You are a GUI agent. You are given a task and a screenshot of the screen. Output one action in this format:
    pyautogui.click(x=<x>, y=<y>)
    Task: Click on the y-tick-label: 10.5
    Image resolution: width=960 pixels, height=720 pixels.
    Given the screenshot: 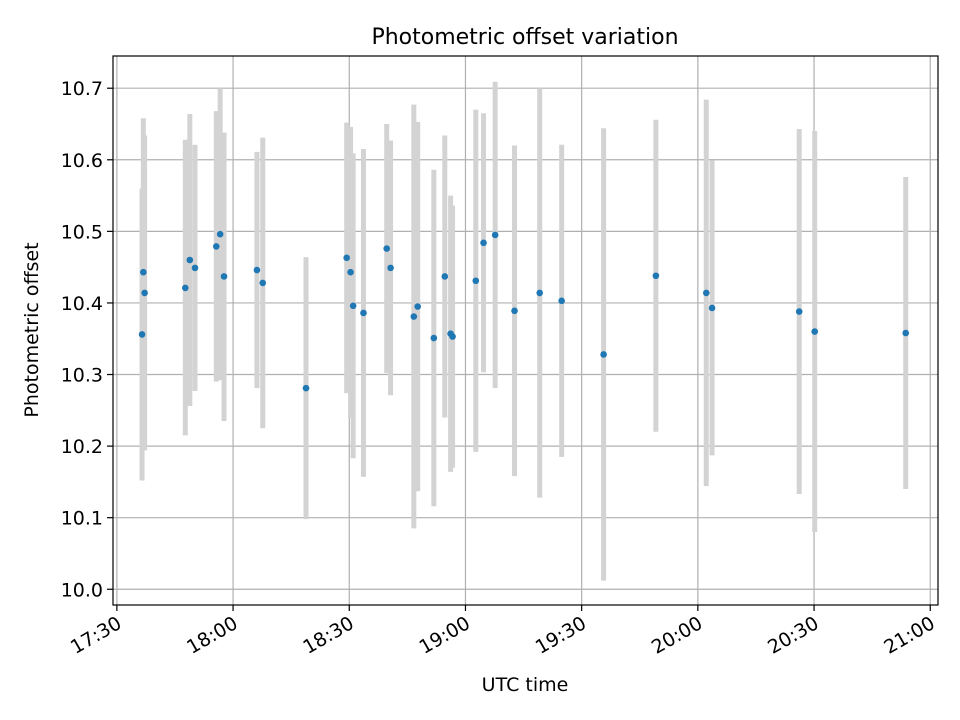 What is the action you would take?
    pyautogui.click(x=82, y=232)
    